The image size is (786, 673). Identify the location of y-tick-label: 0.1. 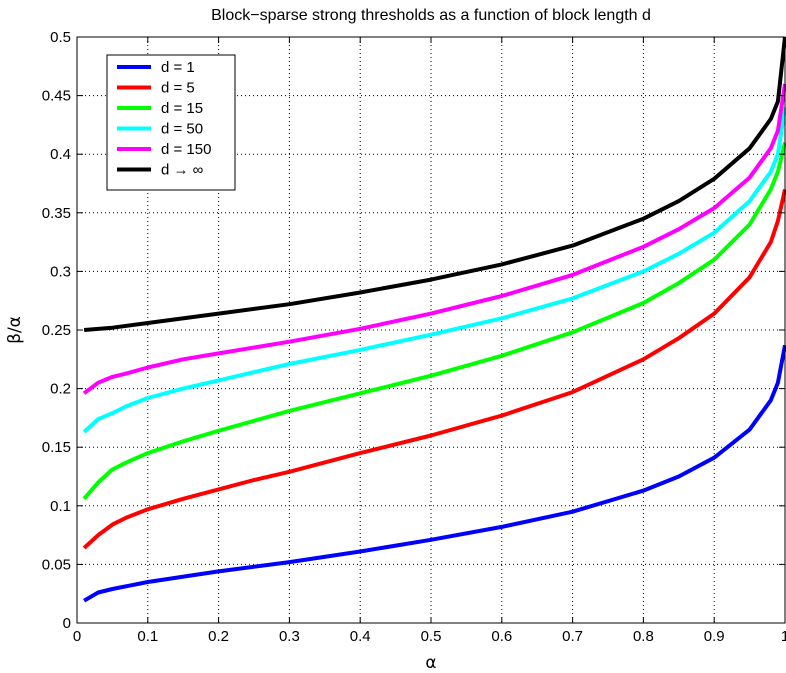
(60, 506).